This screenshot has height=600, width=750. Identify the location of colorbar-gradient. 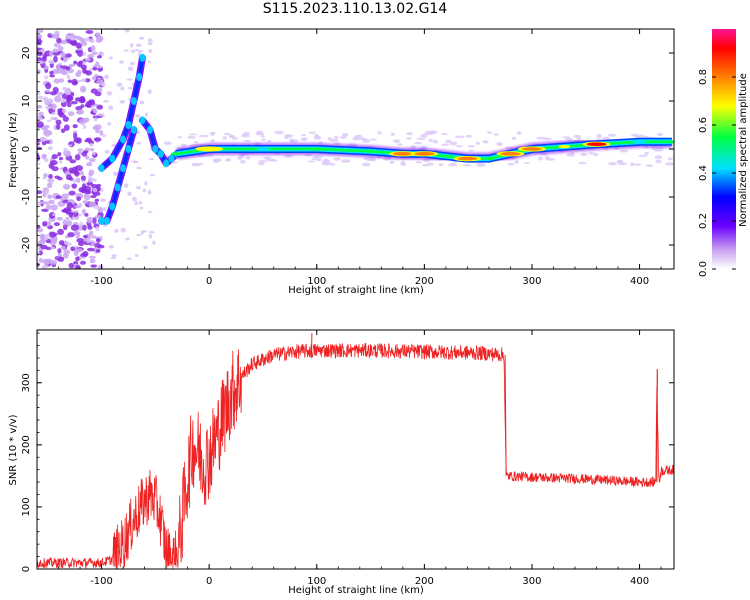
(724, 149).